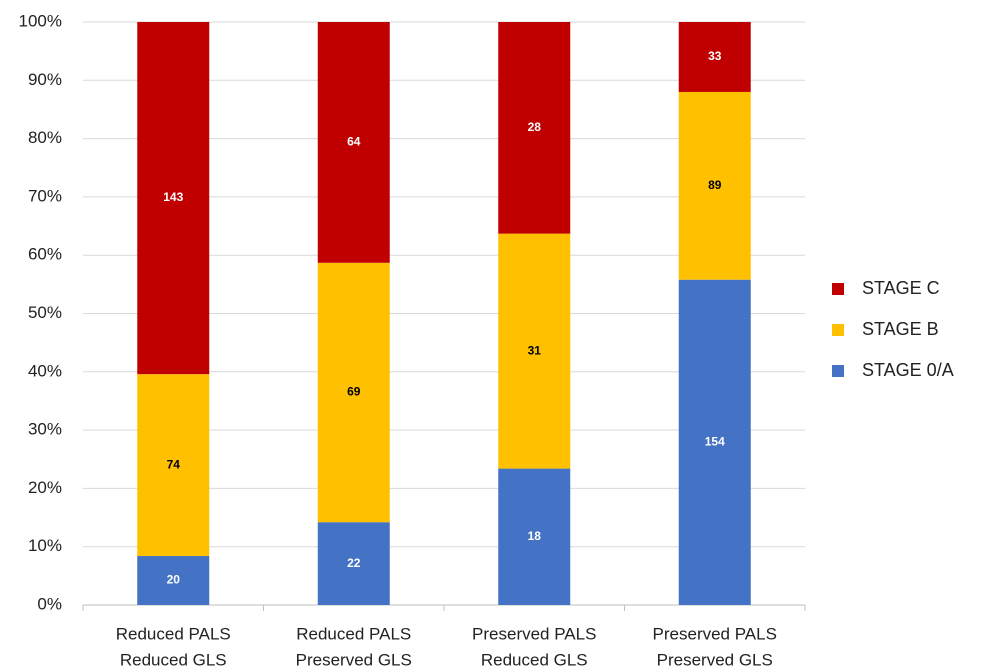  What do you see at coordinates (45, 137) in the screenshot?
I see `y-tick-label: 80%` at bounding box center [45, 137].